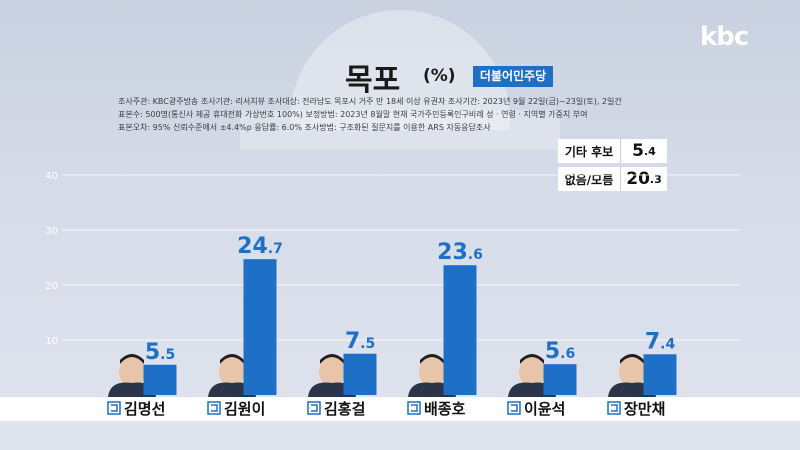  I want to click on y-tick-label: 40, so click(51, 176).